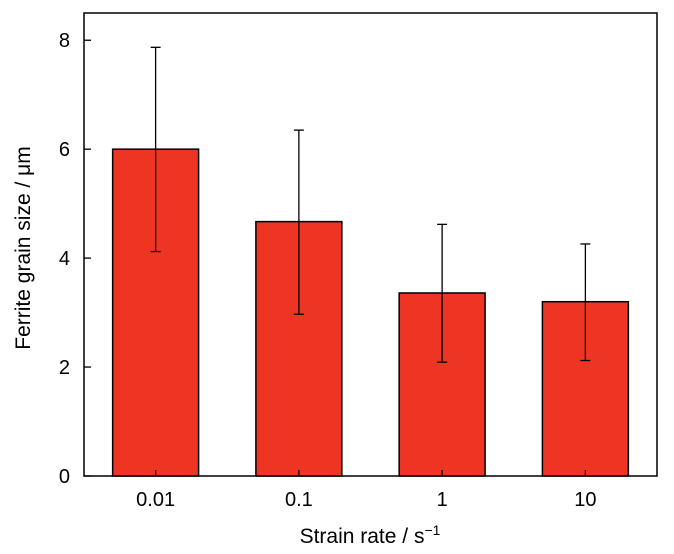  Describe the element at coordinates (442, 500) in the screenshot. I see `x-tick-label: 1` at that location.